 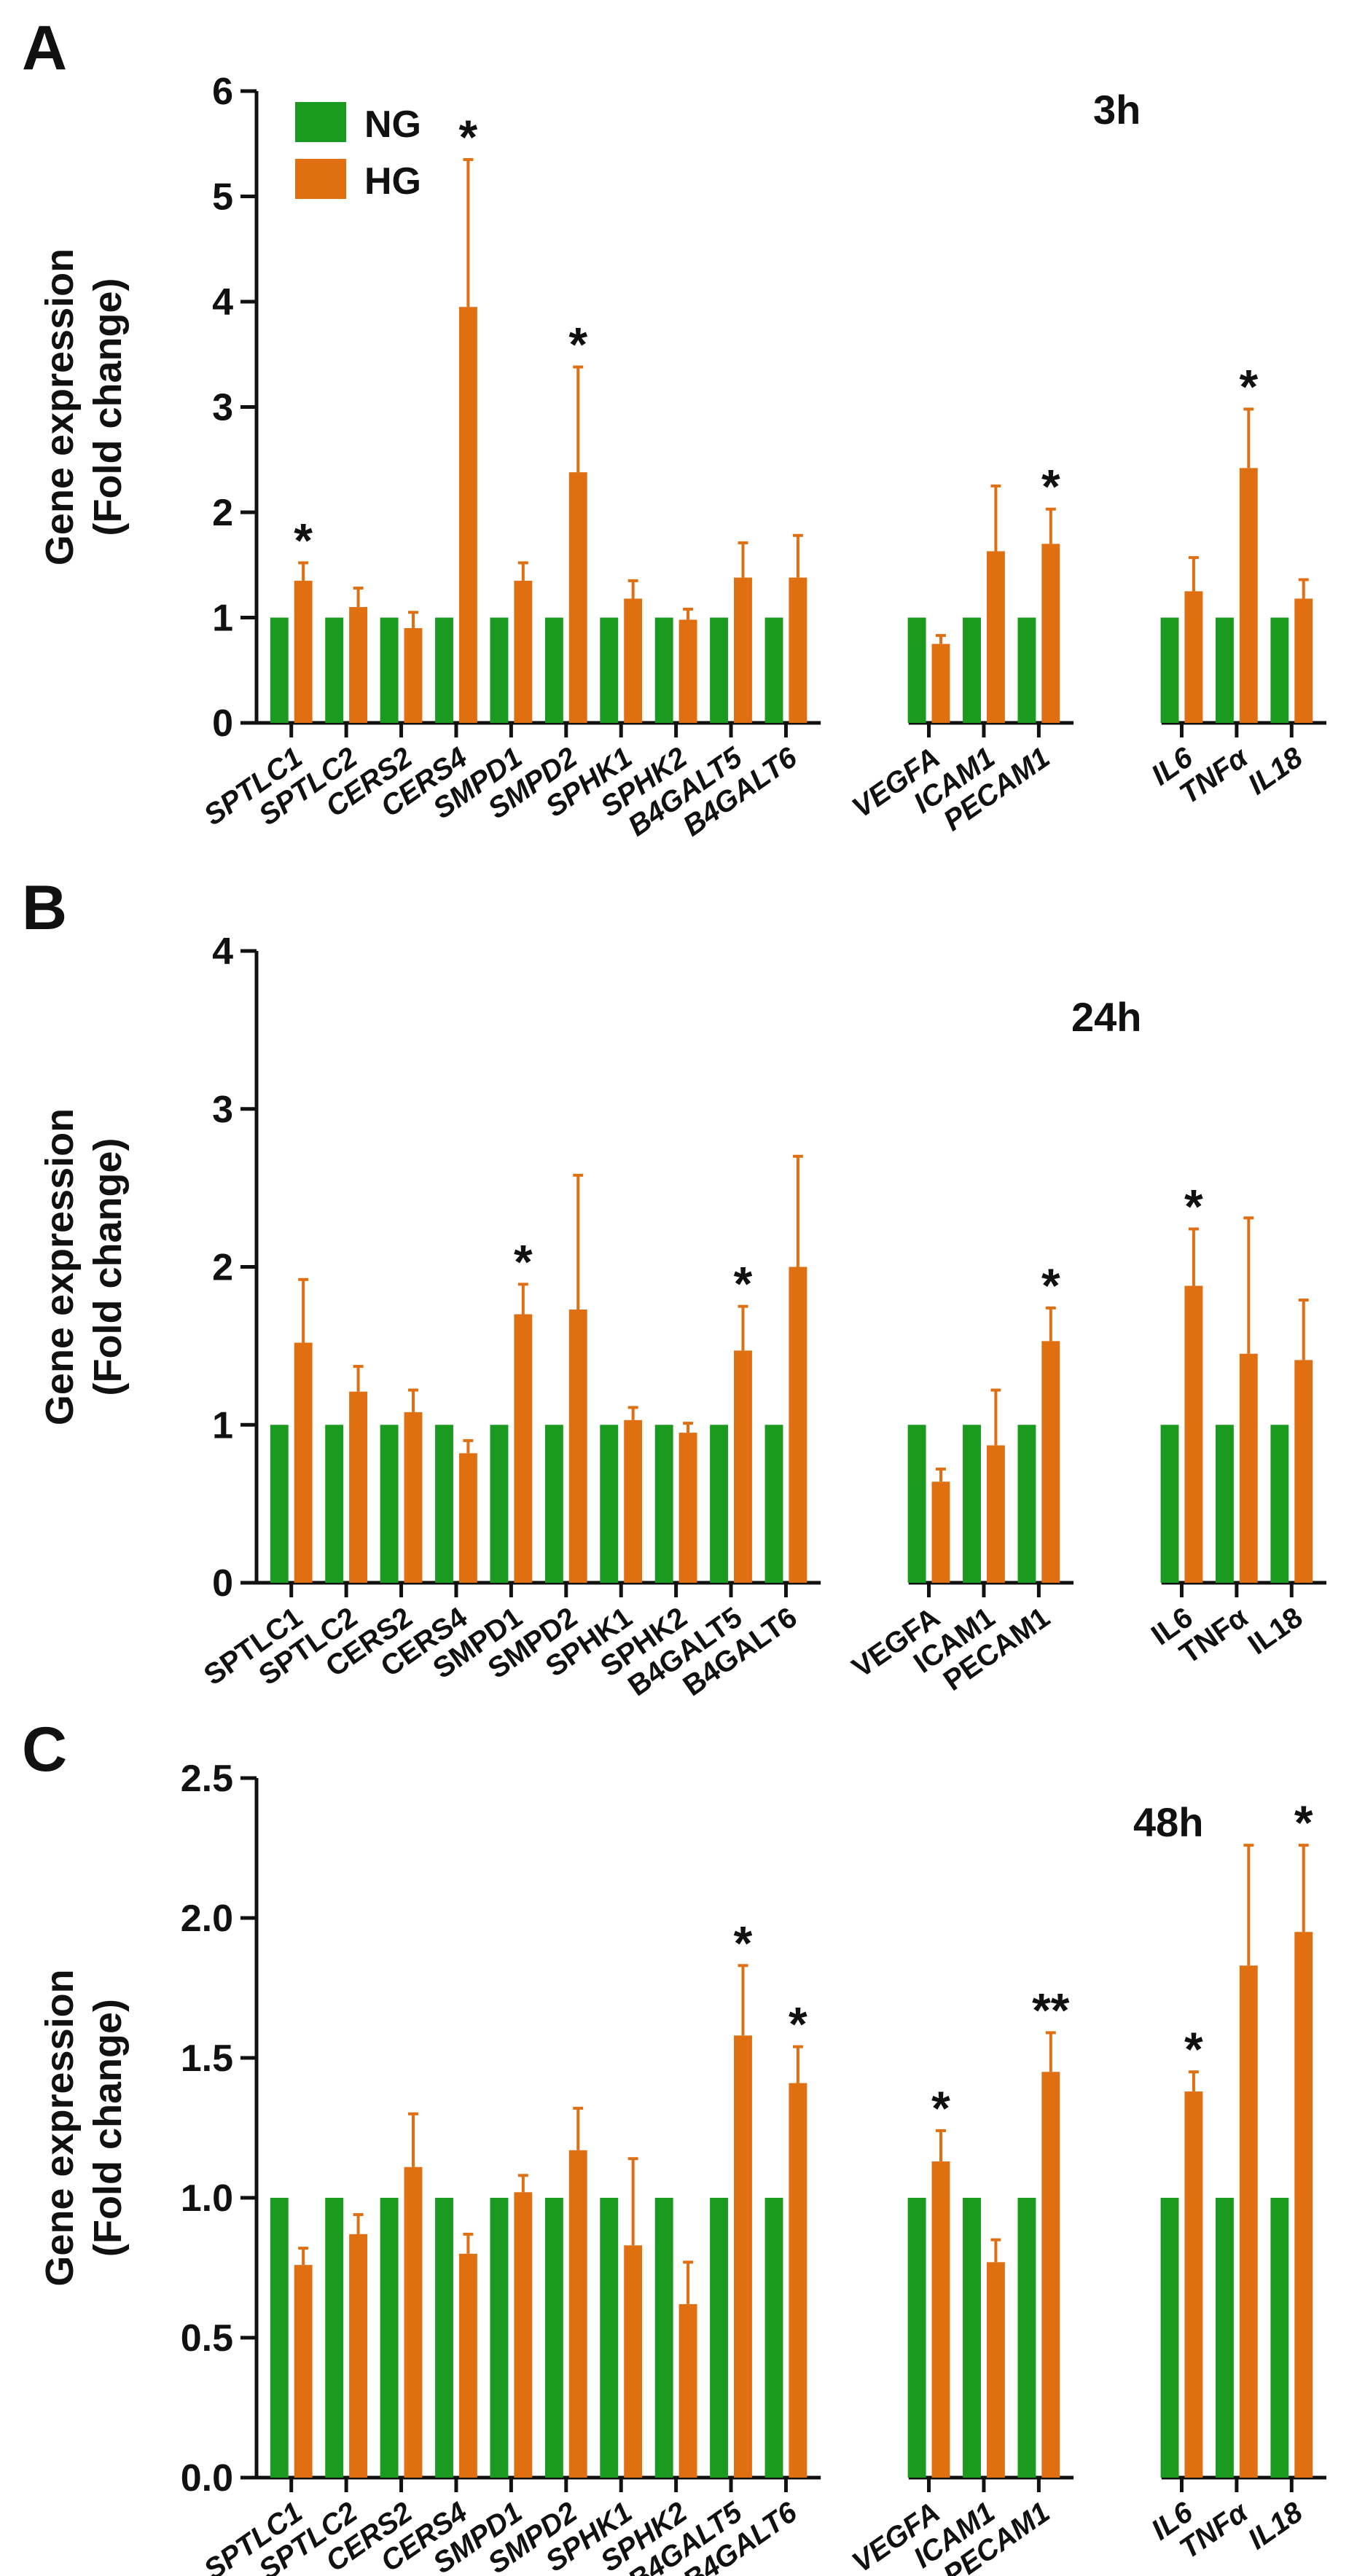 What do you see at coordinates (222, 92) in the screenshot?
I see `y-tick-label: 6` at bounding box center [222, 92].